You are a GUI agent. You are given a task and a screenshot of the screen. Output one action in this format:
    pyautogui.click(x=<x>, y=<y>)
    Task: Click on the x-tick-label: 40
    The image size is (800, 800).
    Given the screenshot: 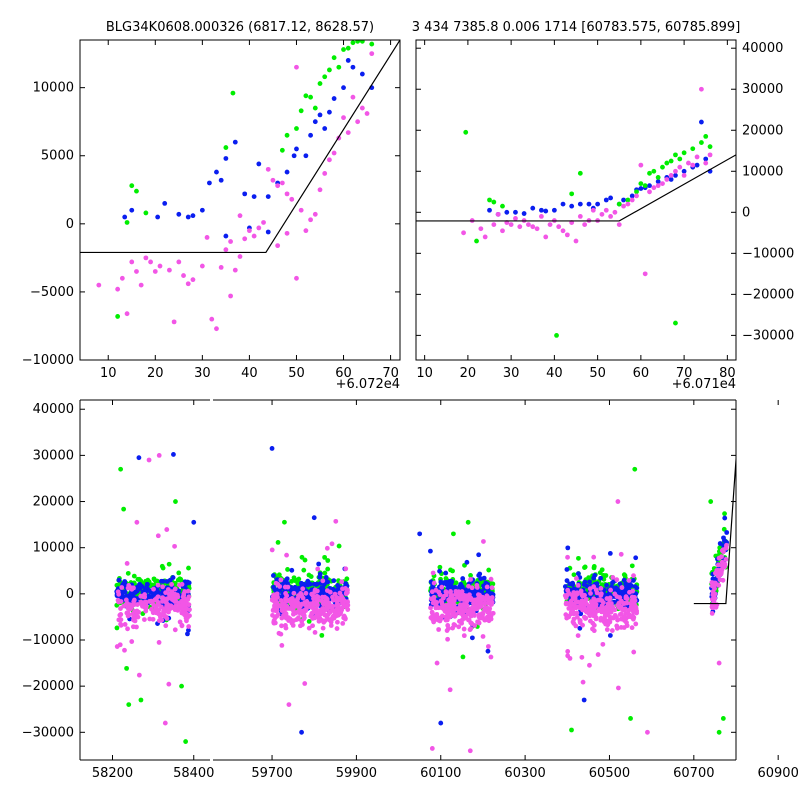 What is the action you would take?
    pyautogui.click(x=554, y=373)
    